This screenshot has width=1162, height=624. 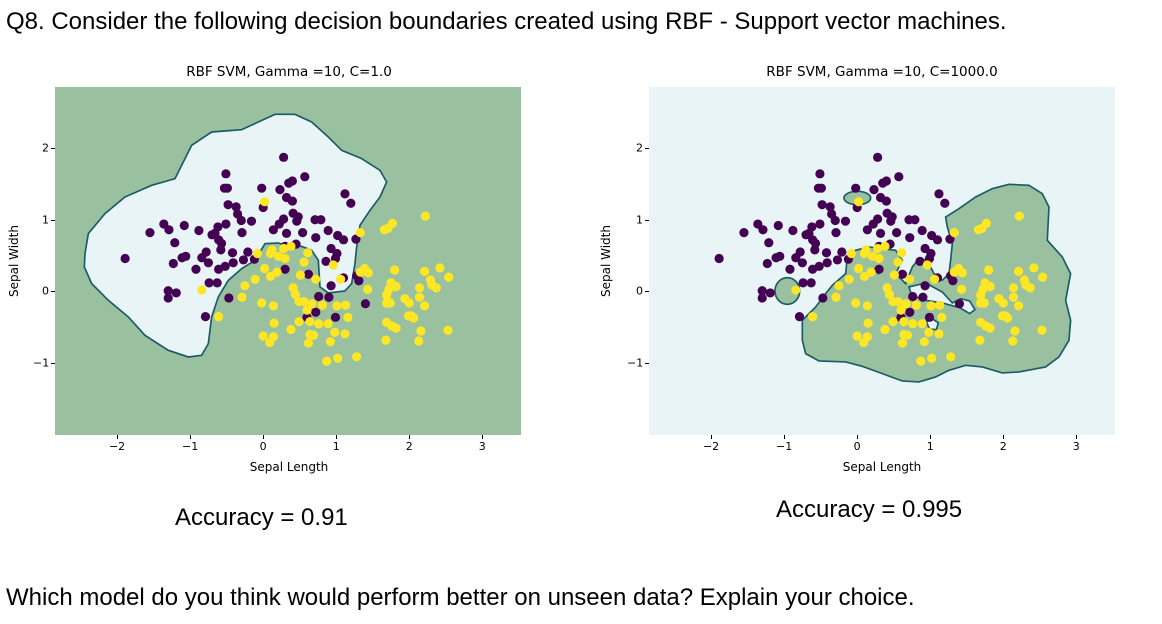 I want to click on x-tick-label: −1, so click(x=784, y=446).